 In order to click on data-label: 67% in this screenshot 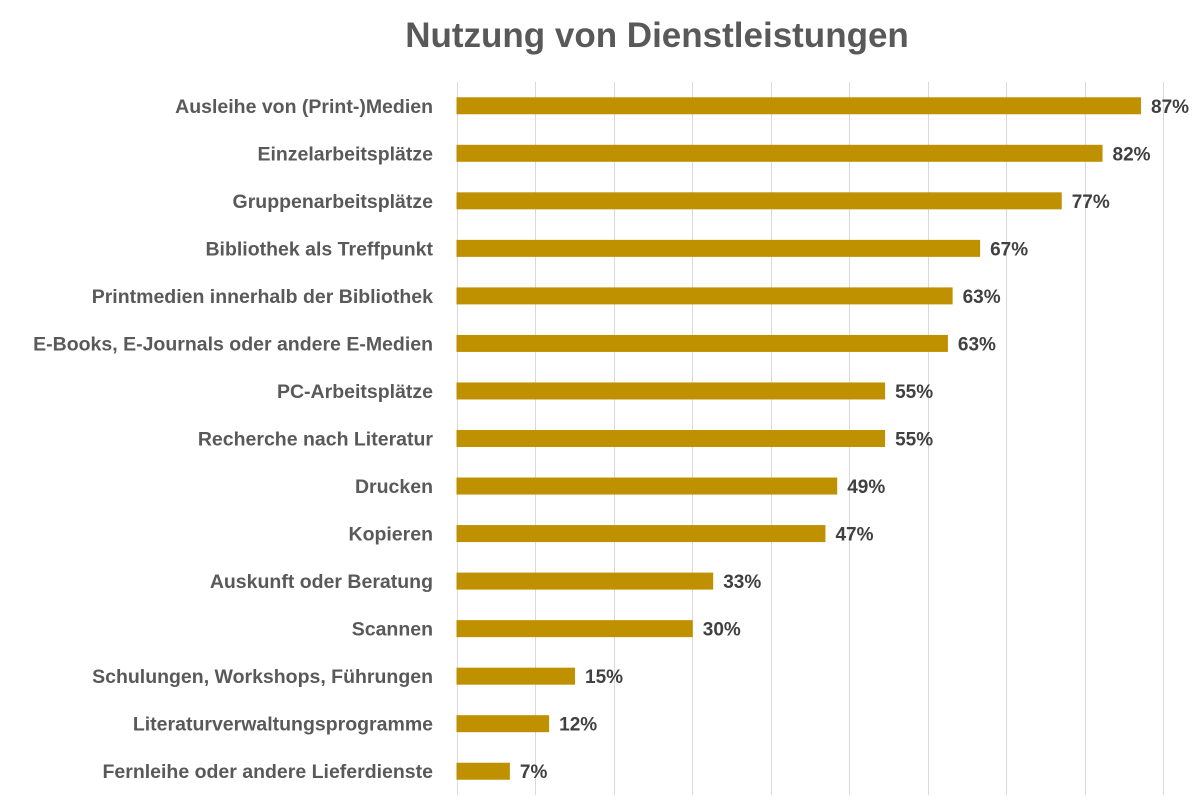, I will do `click(1009, 249)`.